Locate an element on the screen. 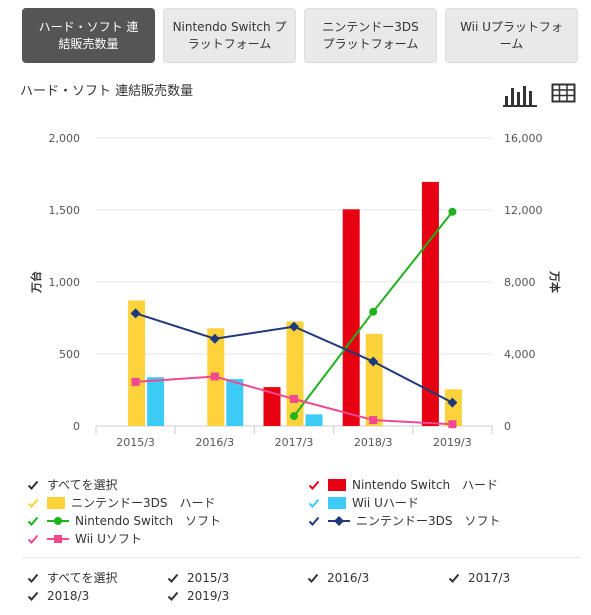 The image size is (591, 615). y-left-tick-label: 2,000 is located at coordinates (65, 138).